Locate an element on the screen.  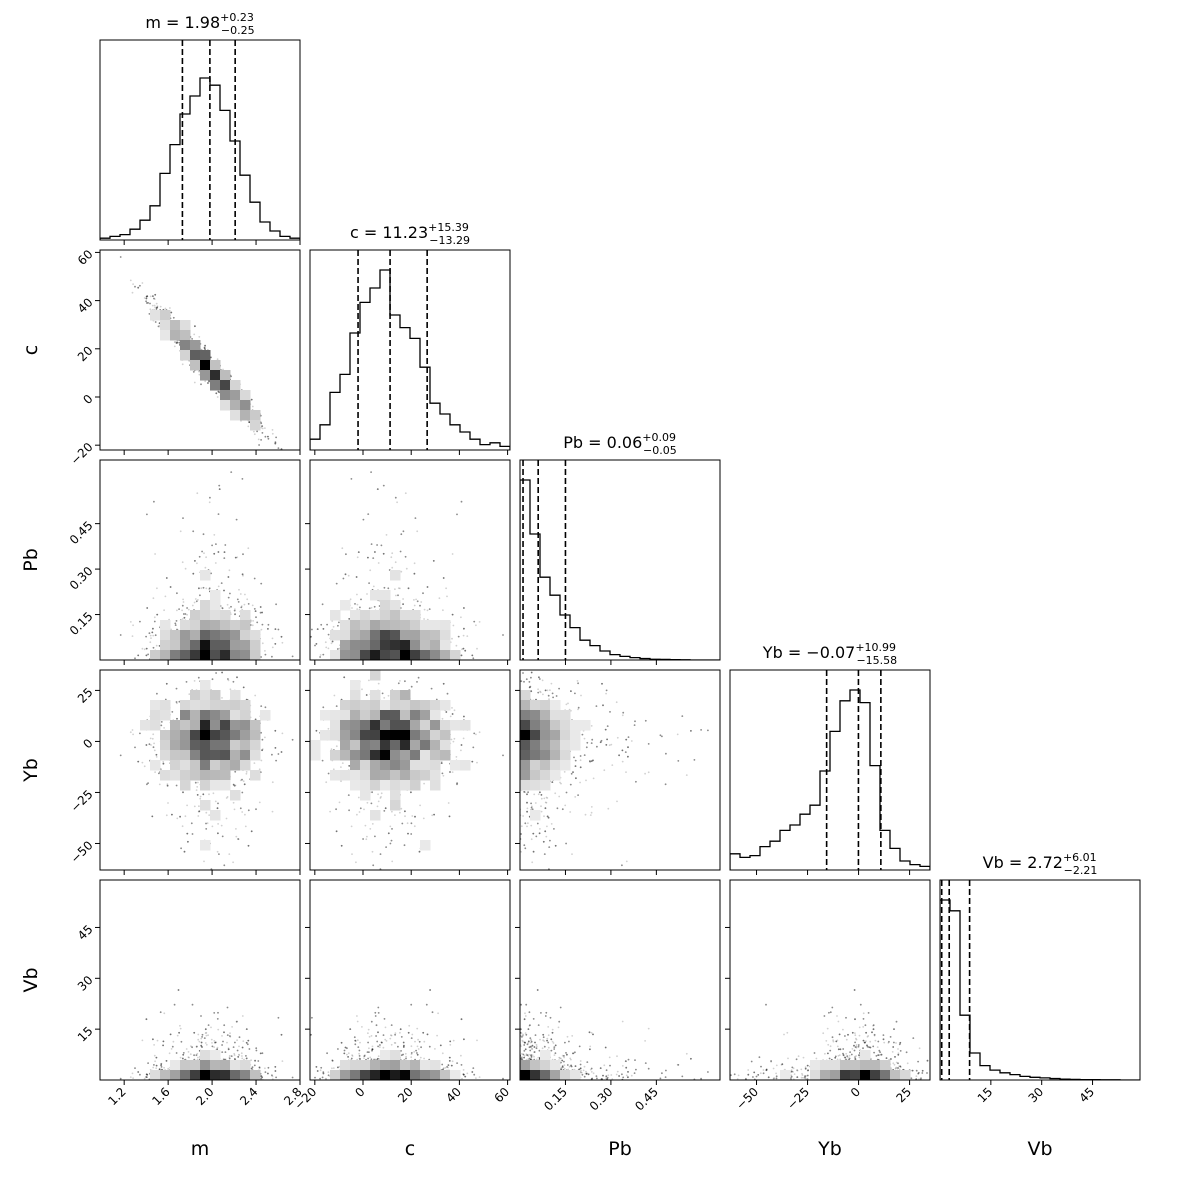
title-m: m = 1.98+0.23 −0.25 is located at coordinates (199, 24).